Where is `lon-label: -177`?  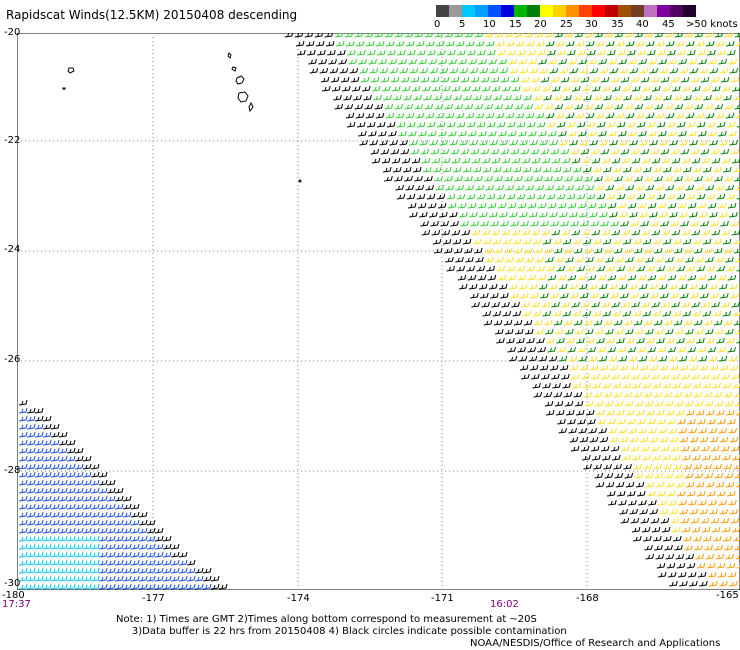 lon-label: -177 is located at coordinates (153, 598).